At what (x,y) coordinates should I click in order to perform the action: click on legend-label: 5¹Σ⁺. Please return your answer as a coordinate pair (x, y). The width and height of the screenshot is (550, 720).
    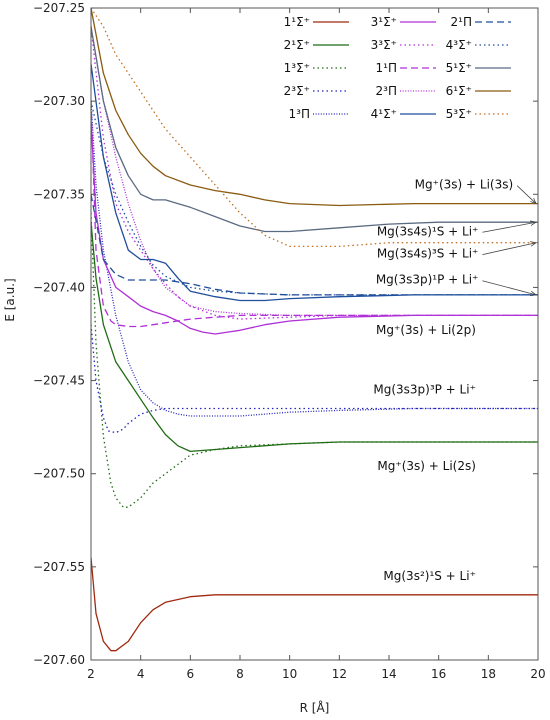
    Looking at the image, I should click on (459, 68).